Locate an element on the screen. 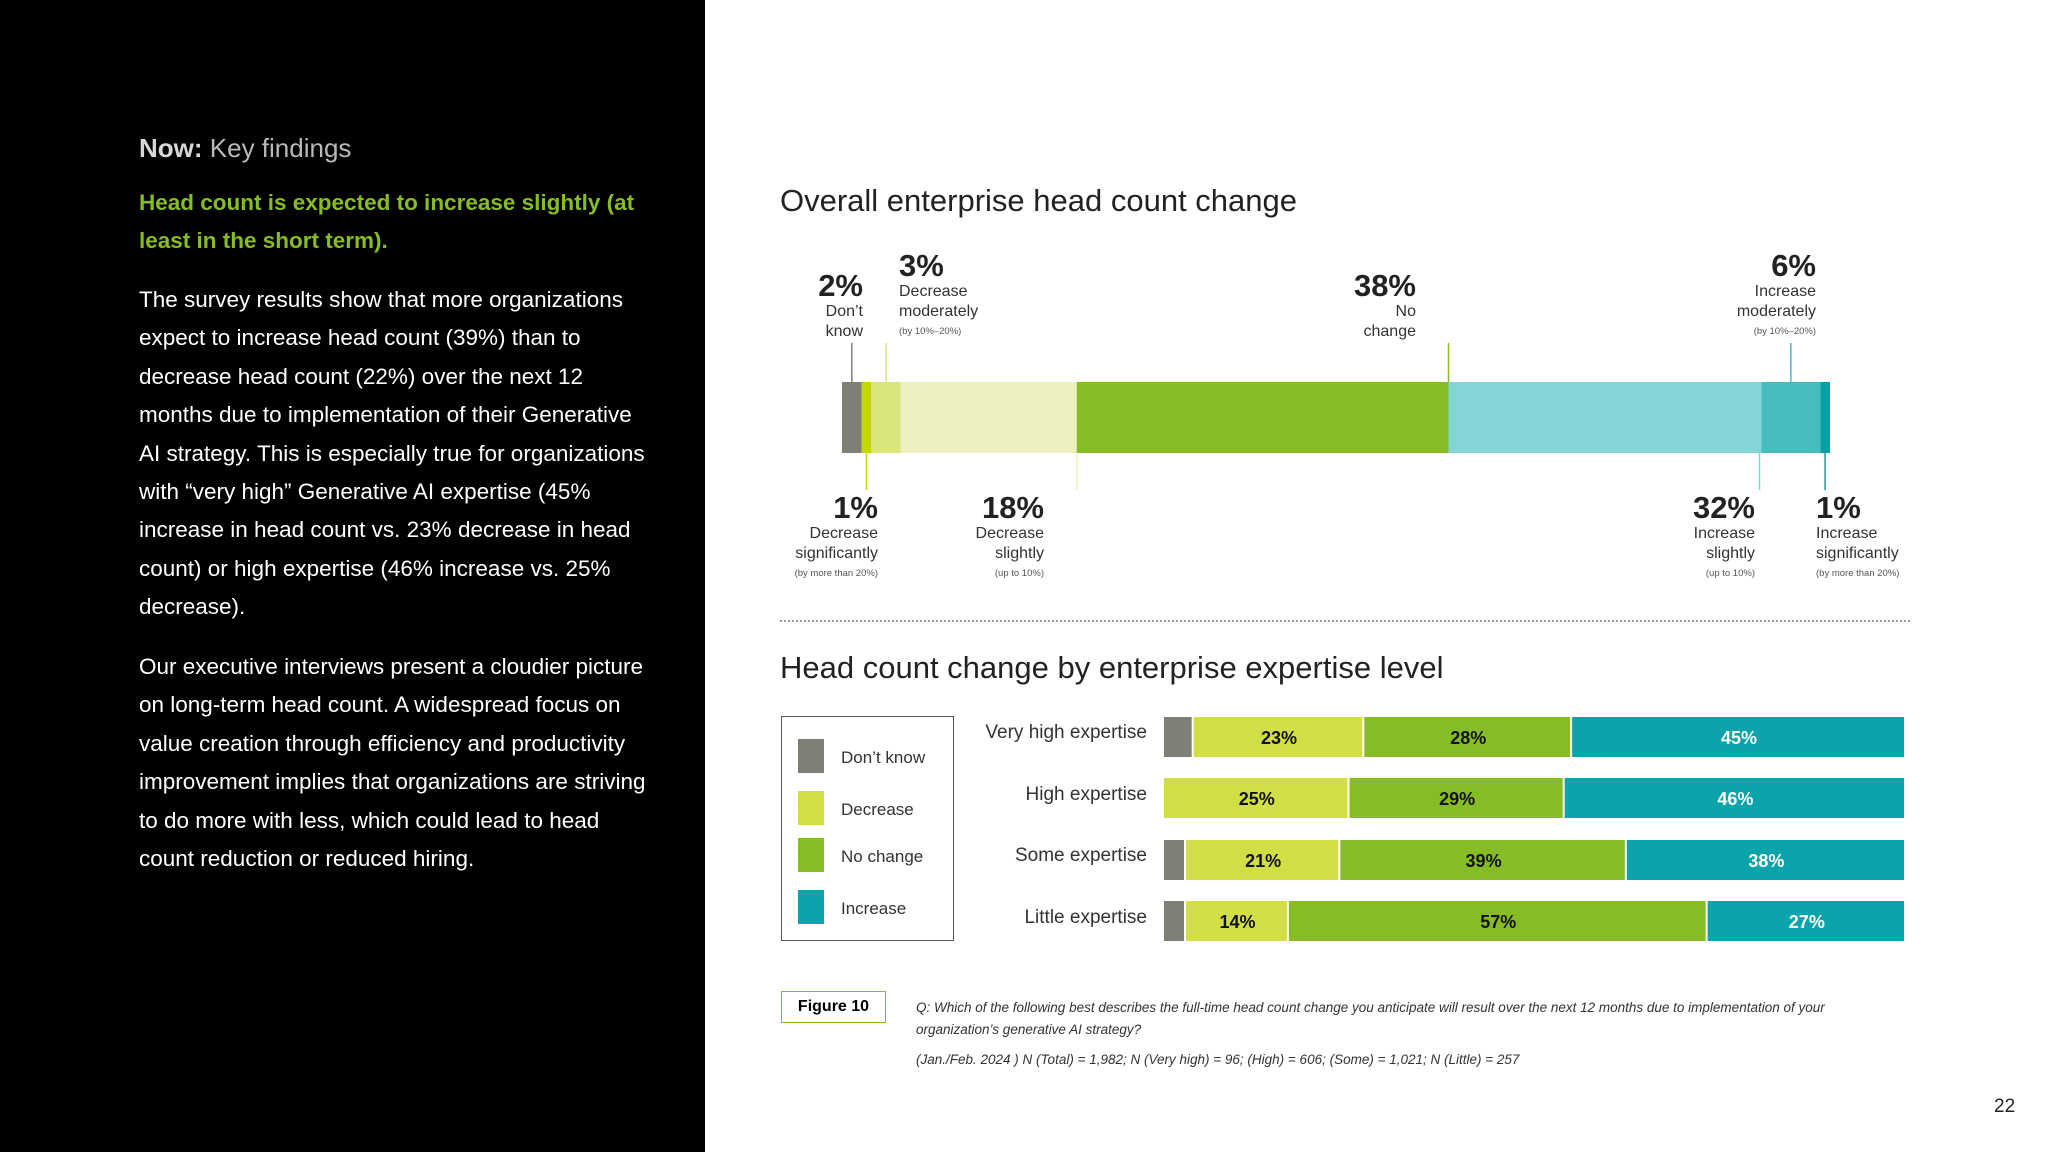 Image resolution: width=2048 pixels, height=1152 pixels. bar-value-label: 25% is located at coordinates (1257, 799).